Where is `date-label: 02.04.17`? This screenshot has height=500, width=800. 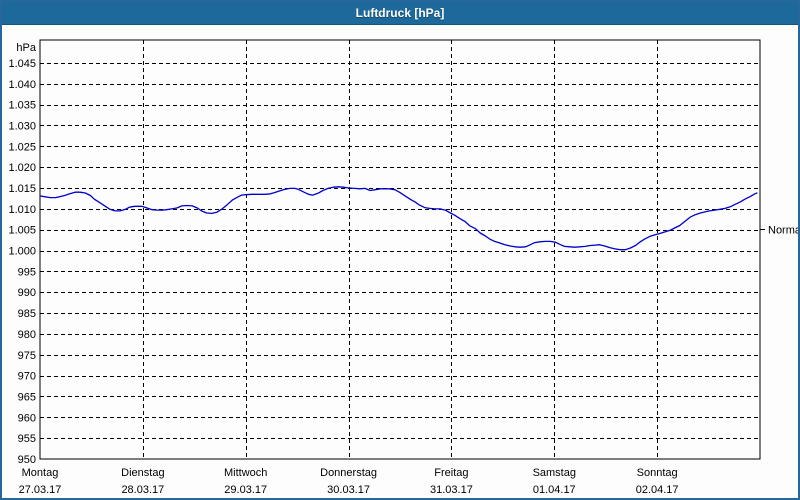
date-label: 02.04.17 is located at coordinates (657, 490).